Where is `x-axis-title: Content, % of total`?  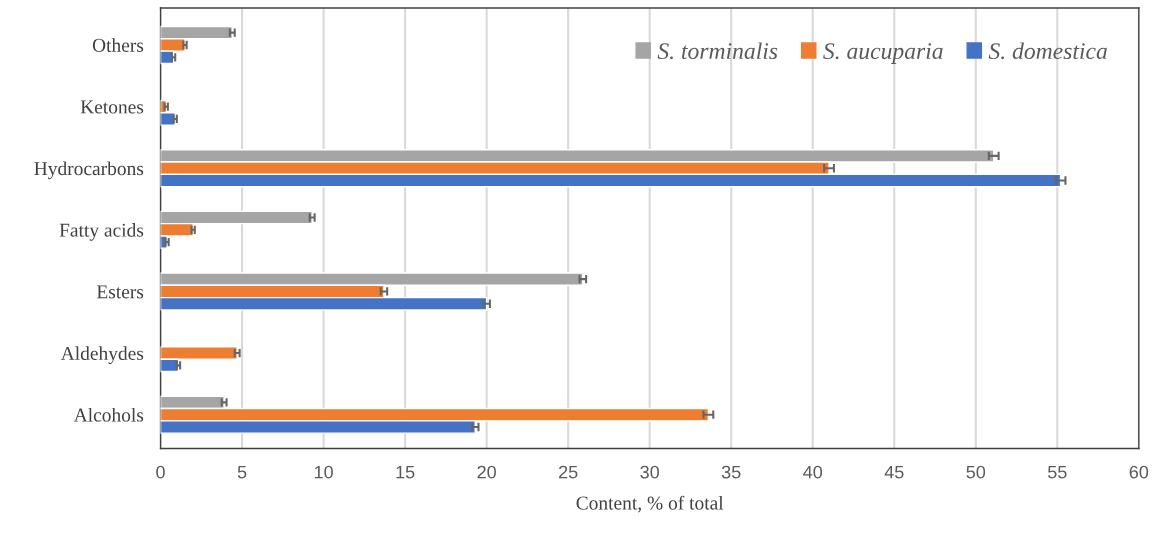
x-axis-title: Content, % of total is located at coordinates (650, 504).